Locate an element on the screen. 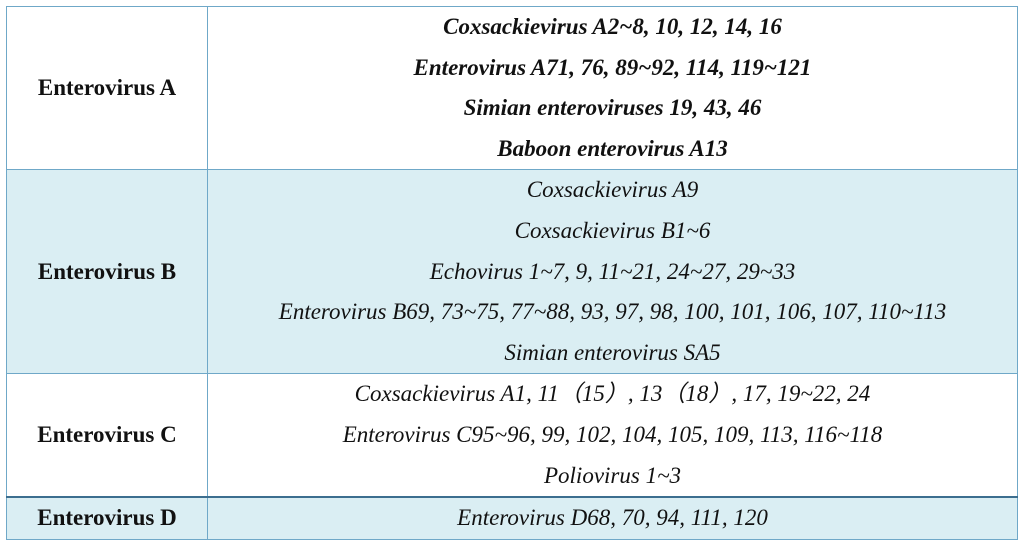 Image resolution: width=1024 pixels, height=543 pixels. member-line: Simian enteroviruses 19, 43, 46 is located at coordinates (612, 108).